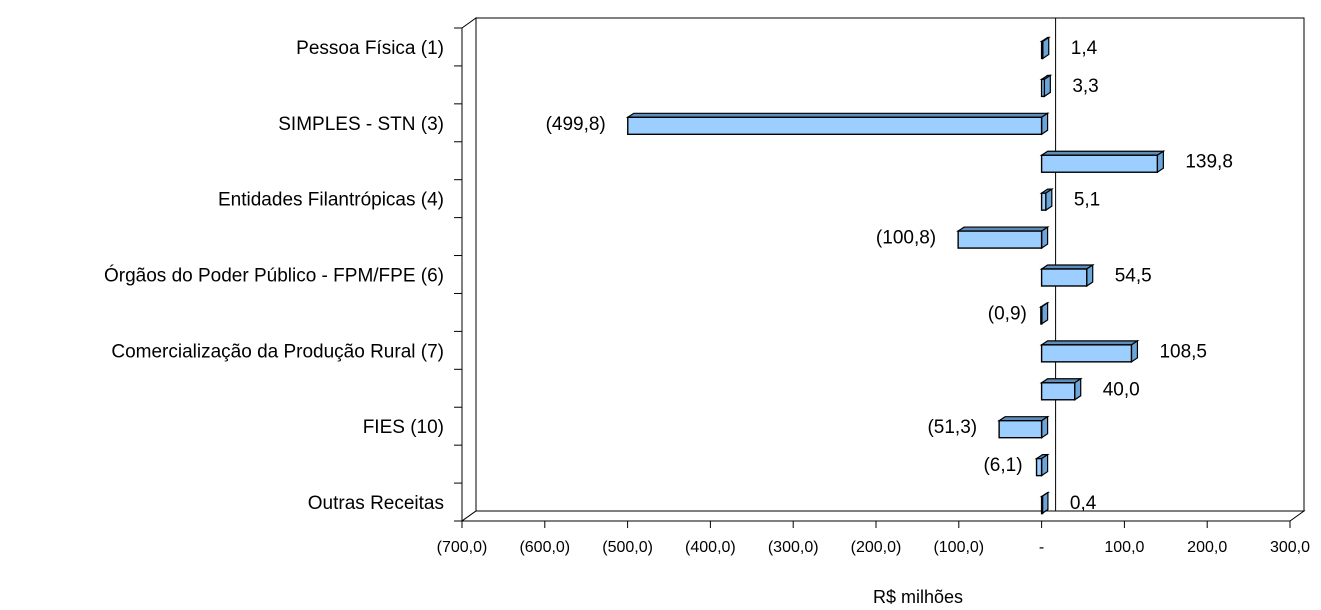 The height and width of the screenshot is (610, 1321). Describe the element at coordinates (952, 427) in the screenshot. I see `data-label: (51,3)` at that location.